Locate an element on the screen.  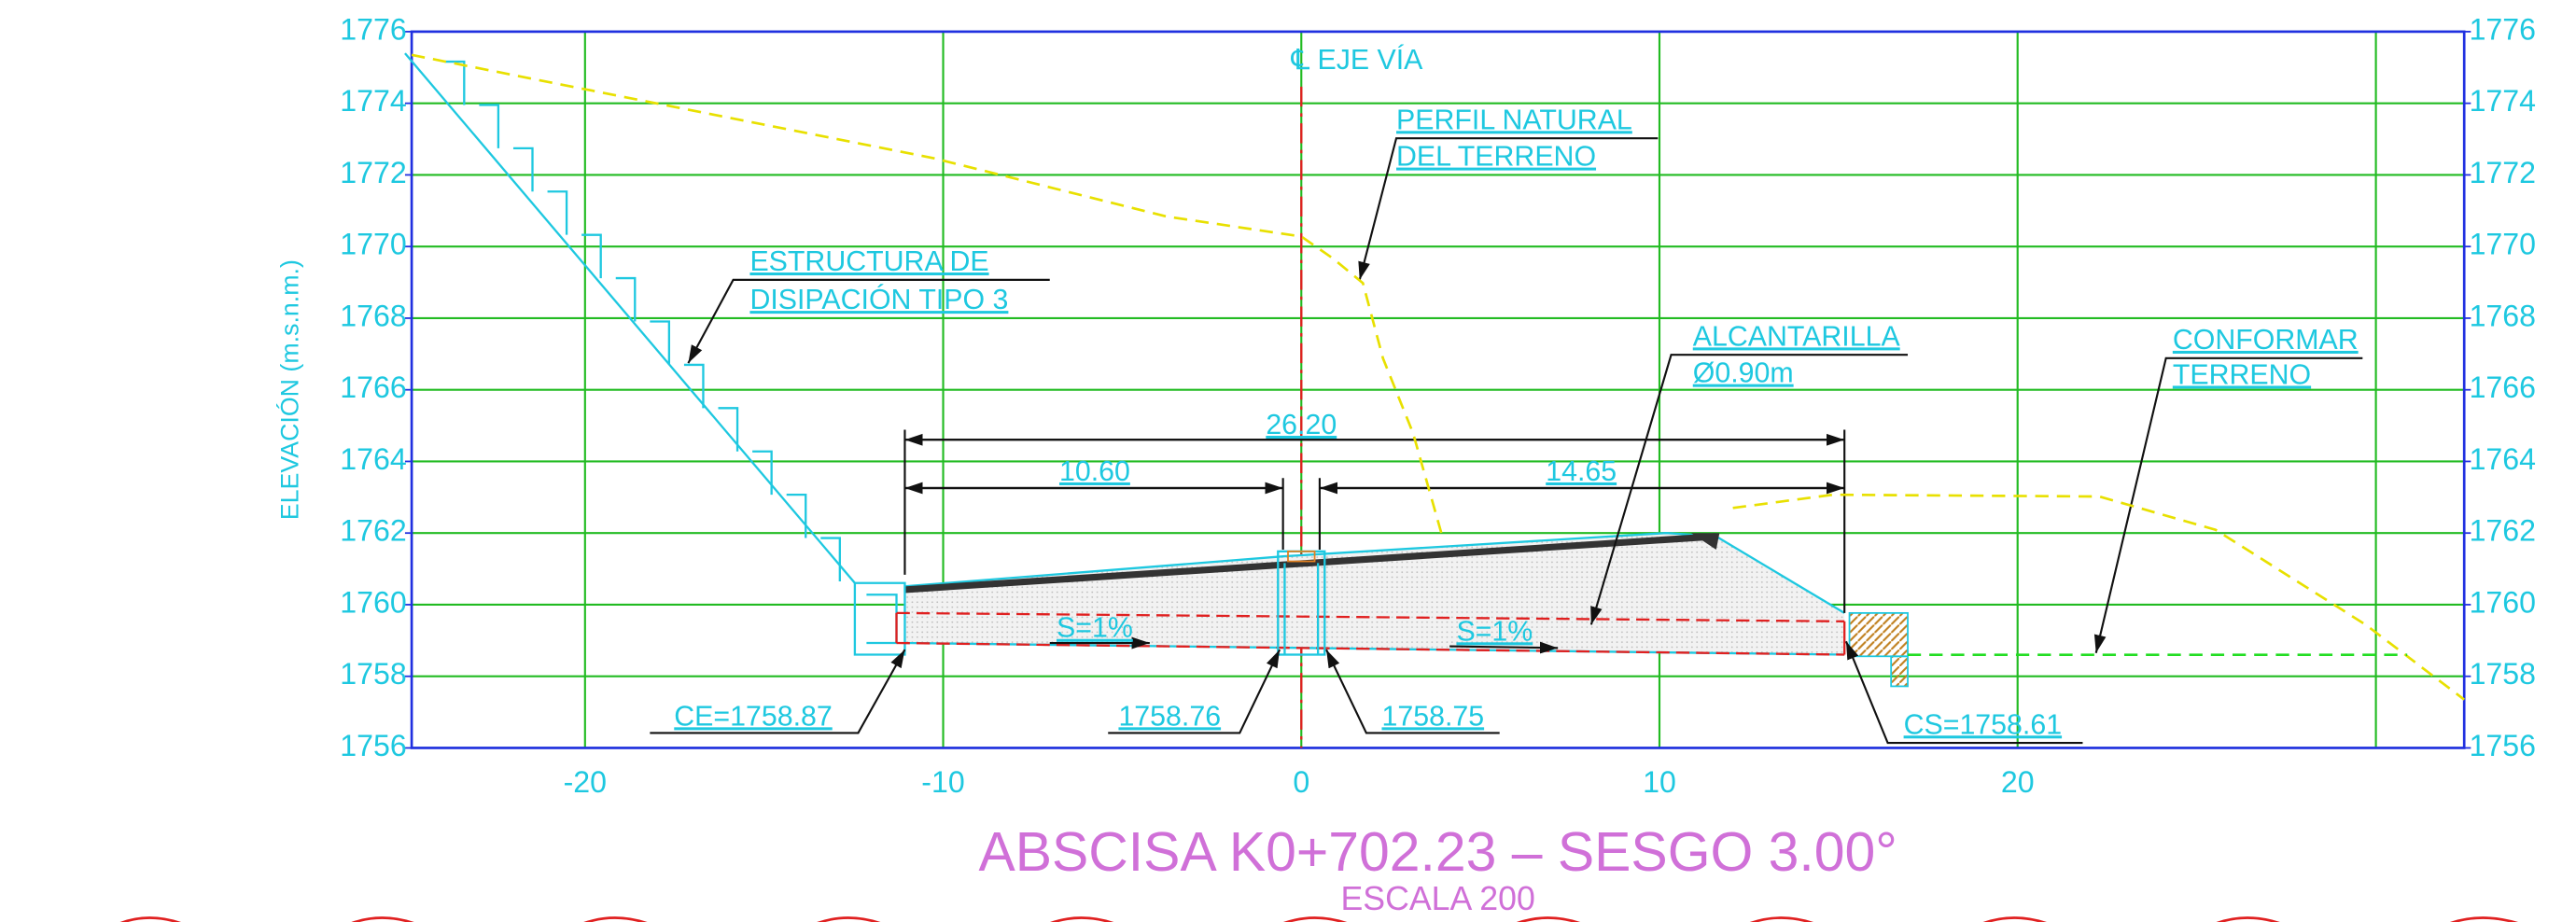
y-tick-label: 1766 is located at coordinates (373, 387).